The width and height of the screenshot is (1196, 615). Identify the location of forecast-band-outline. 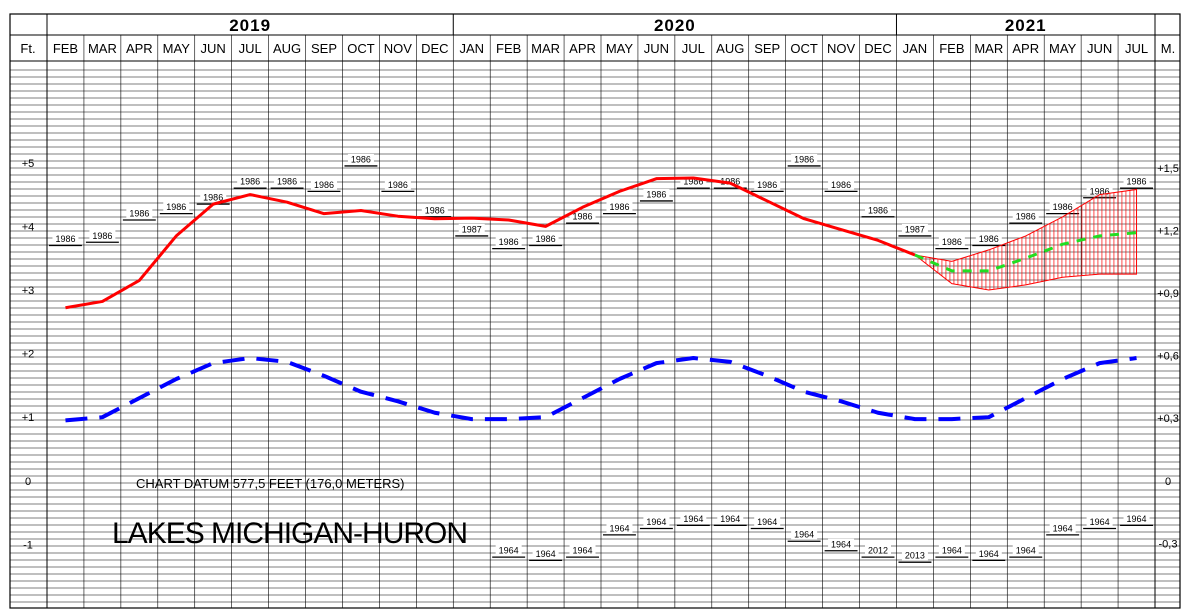
(1026, 239).